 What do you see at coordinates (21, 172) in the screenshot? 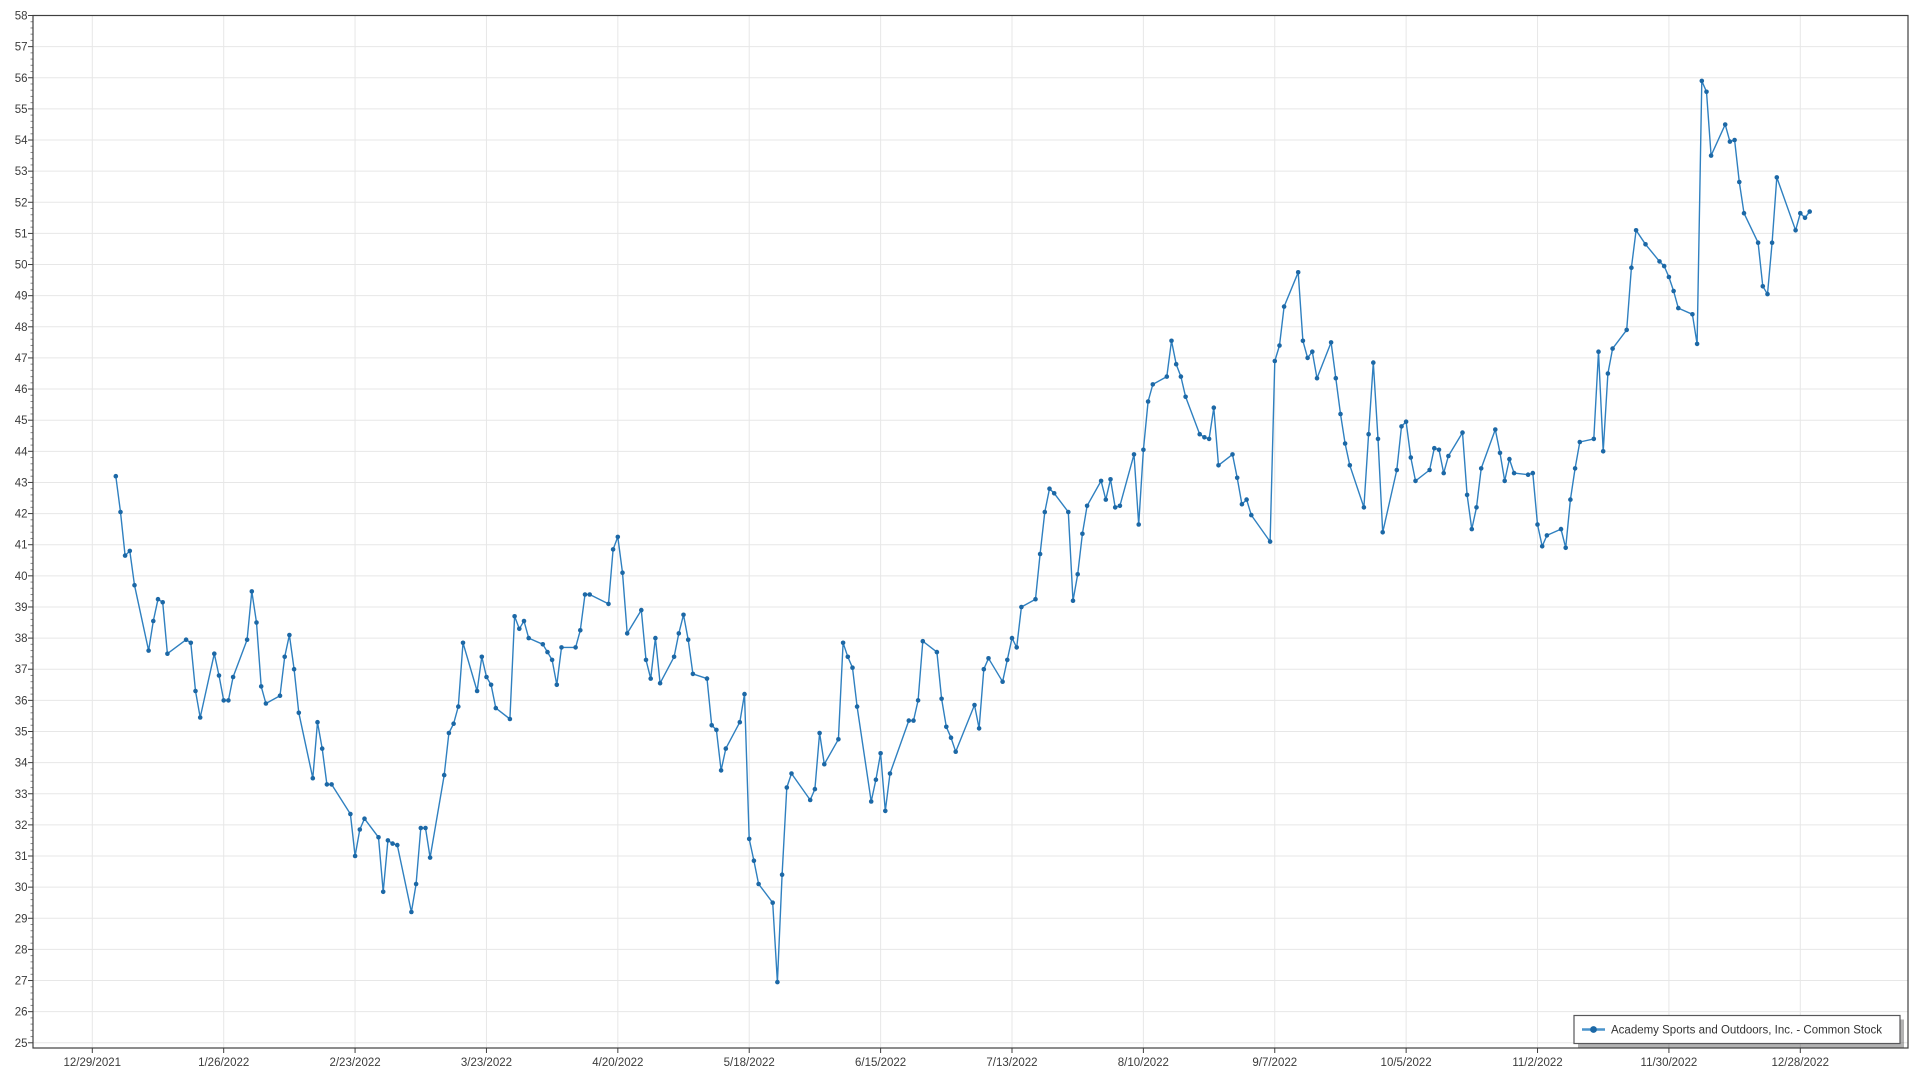
I see `y-axis-label: 53` at bounding box center [21, 172].